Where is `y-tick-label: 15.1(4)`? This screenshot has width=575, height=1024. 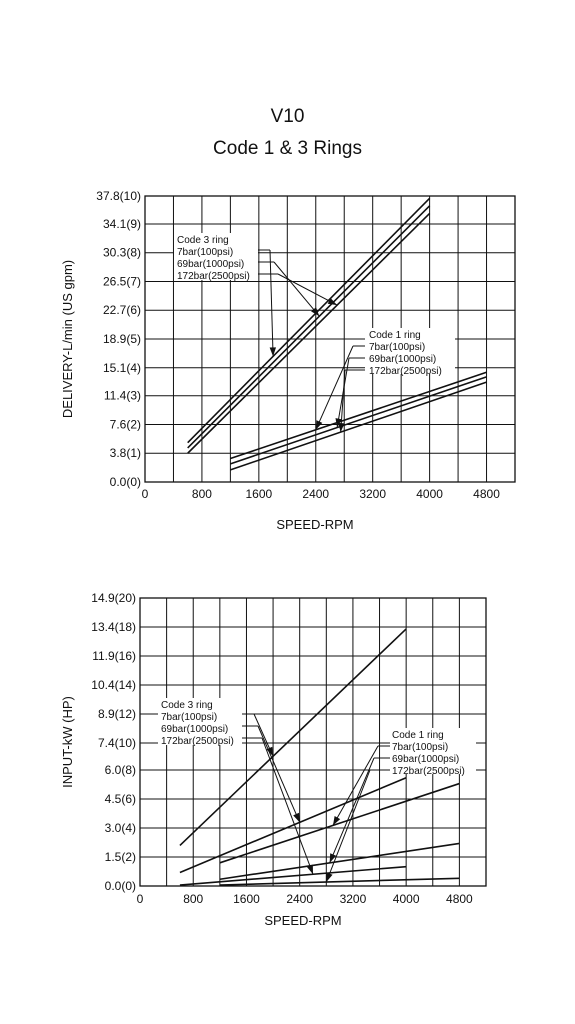
y-tick-label: 15.1(4) is located at coordinates (122, 368).